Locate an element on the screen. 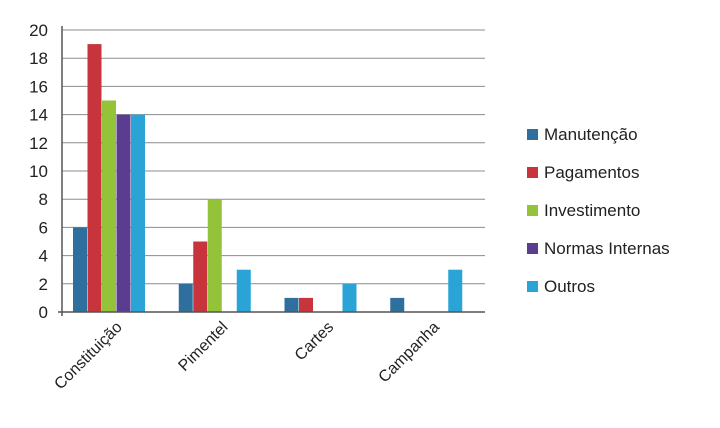 The height and width of the screenshot is (428, 720). y-tick-label: 4 is located at coordinates (43, 256).